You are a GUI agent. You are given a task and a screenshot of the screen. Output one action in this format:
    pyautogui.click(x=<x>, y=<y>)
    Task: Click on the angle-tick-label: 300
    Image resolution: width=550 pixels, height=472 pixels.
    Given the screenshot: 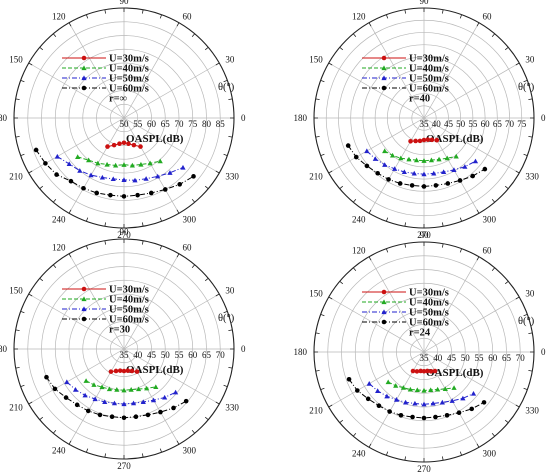 What is the action you would take?
    pyautogui.click(x=190, y=219)
    